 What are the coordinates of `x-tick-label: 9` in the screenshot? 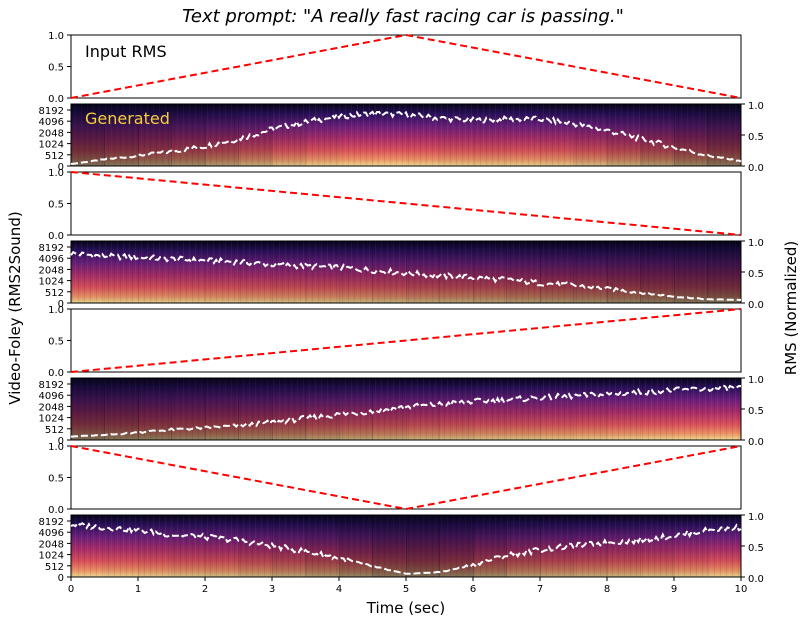 It's located at (674, 589).